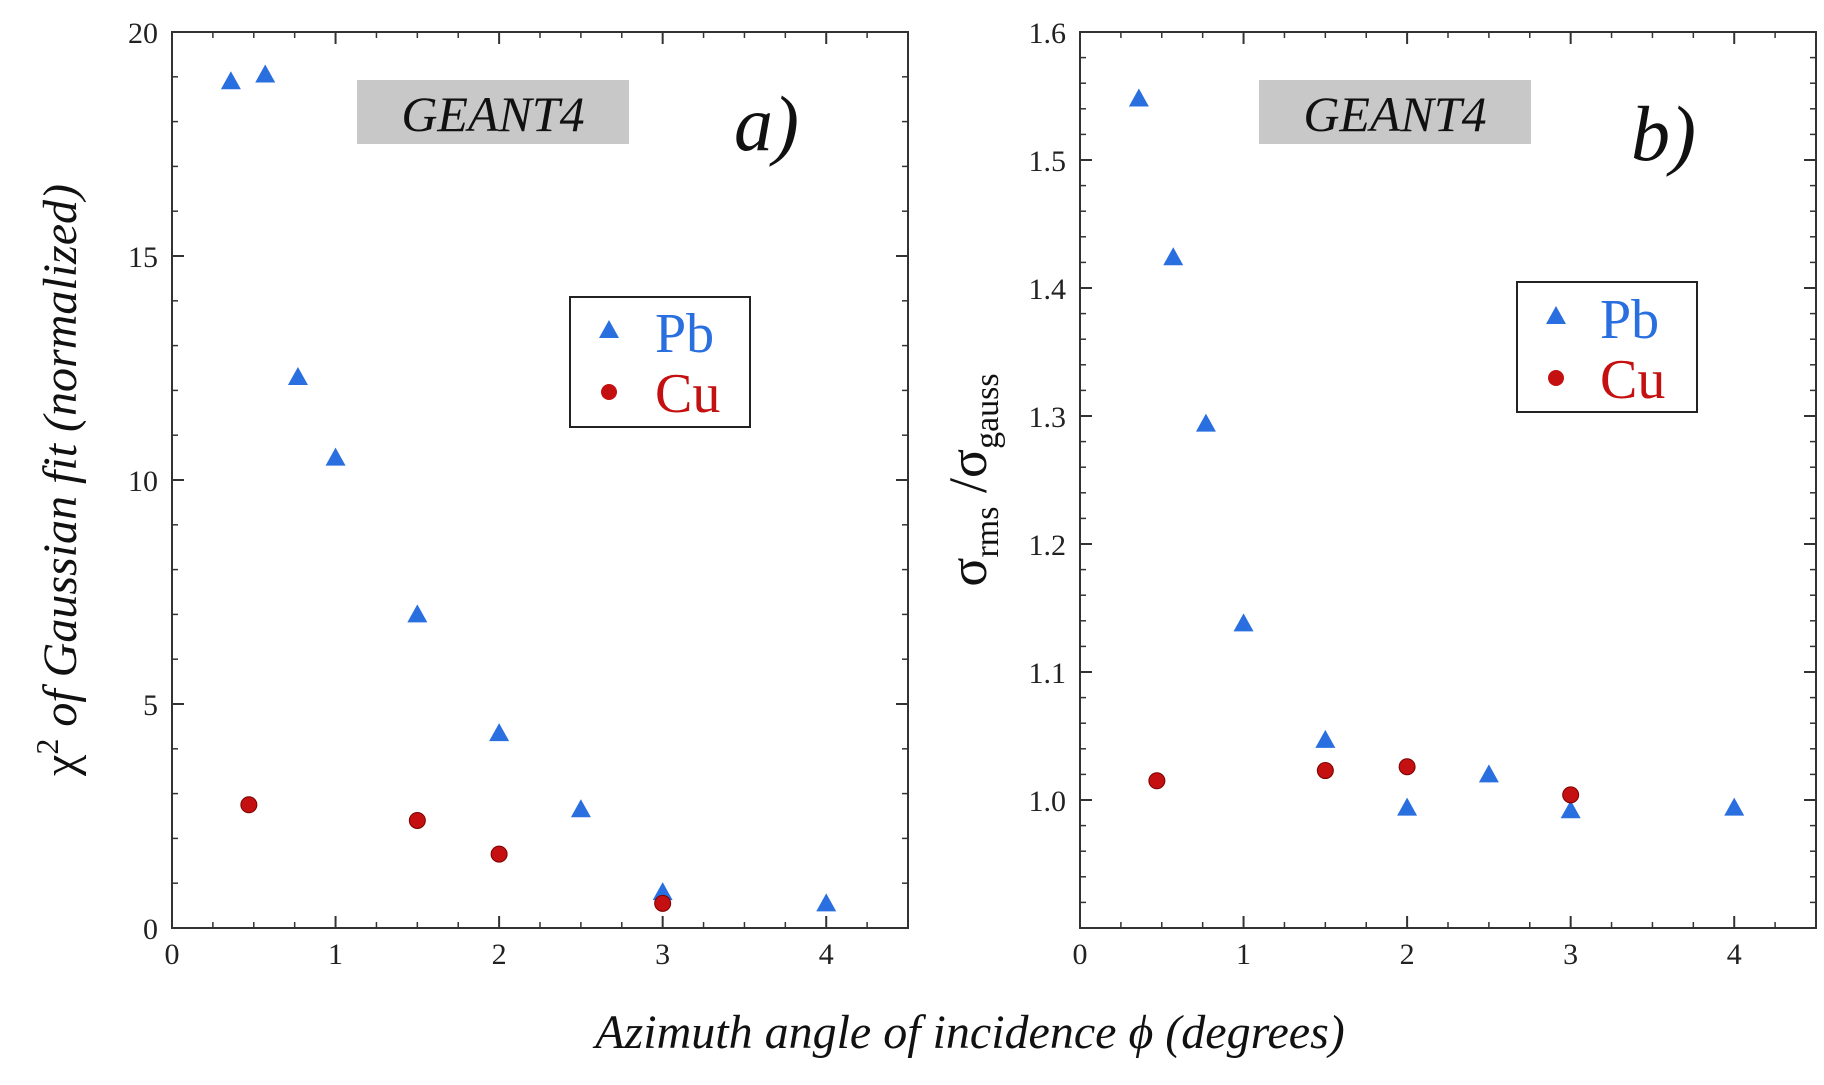 This screenshot has width=1824, height=1085. What do you see at coordinates (1048, 801) in the screenshot?
I see `y-tick-label-b-0: 1.0` at bounding box center [1048, 801].